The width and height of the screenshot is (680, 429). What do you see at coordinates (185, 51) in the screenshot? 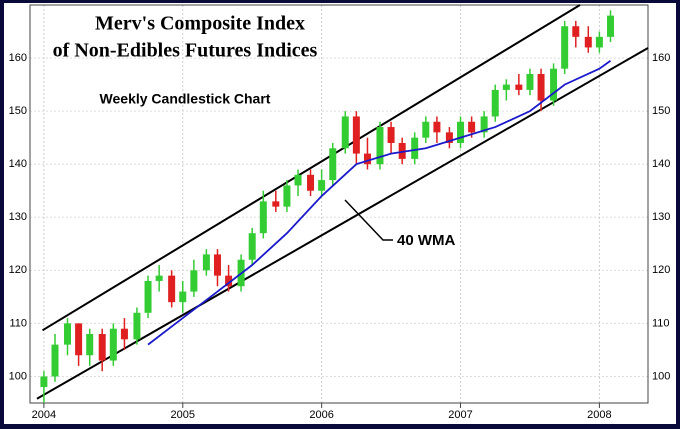
I see `chart-subtitle: of Non-Edibles Futures Indices` at bounding box center [185, 51].